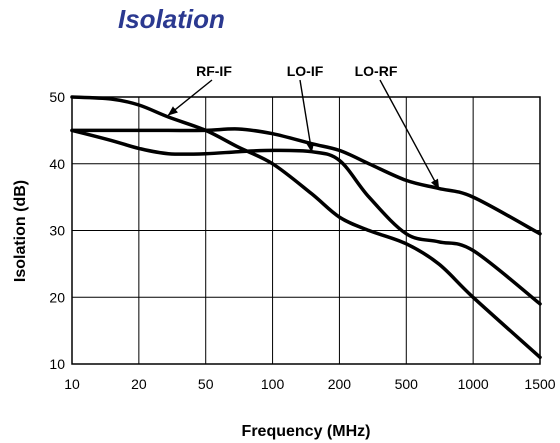 This screenshot has width=560, height=443. I want to click on annotation-label-rf-if: RF-IF, so click(214, 71).